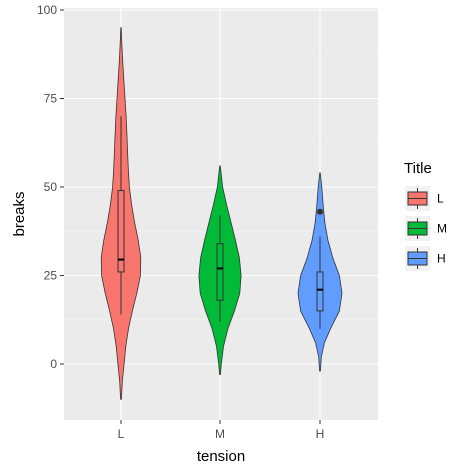  I want to click on y-tick-label: 50, so click(51, 187).